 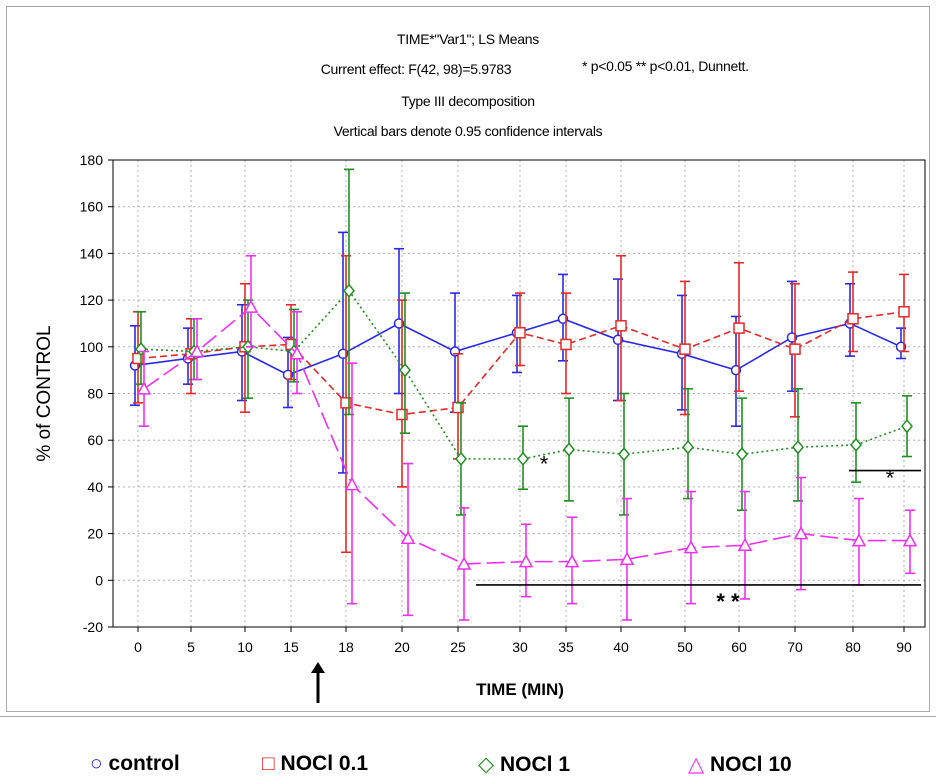 I want to click on x-tick-label: 30, so click(x=520, y=647).